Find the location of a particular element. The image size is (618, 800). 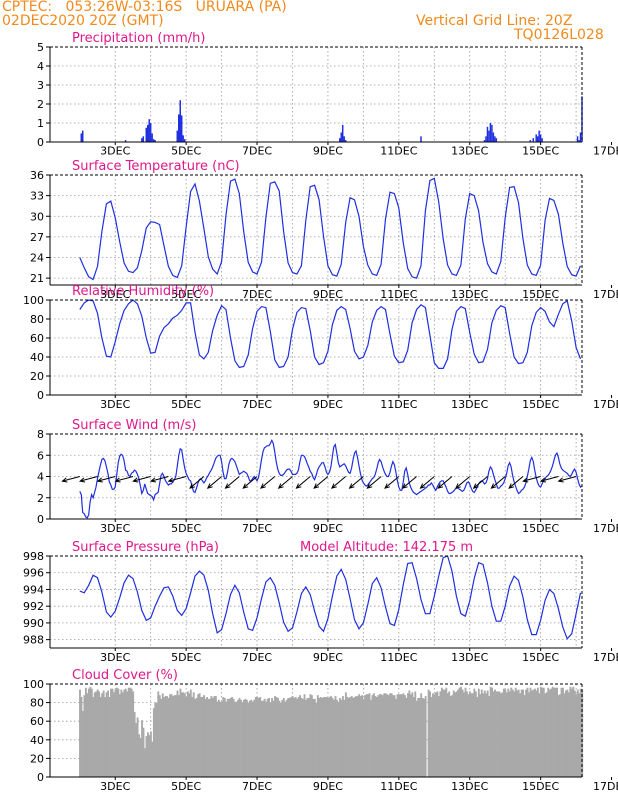

series-line is located at coordinates (330, 334).